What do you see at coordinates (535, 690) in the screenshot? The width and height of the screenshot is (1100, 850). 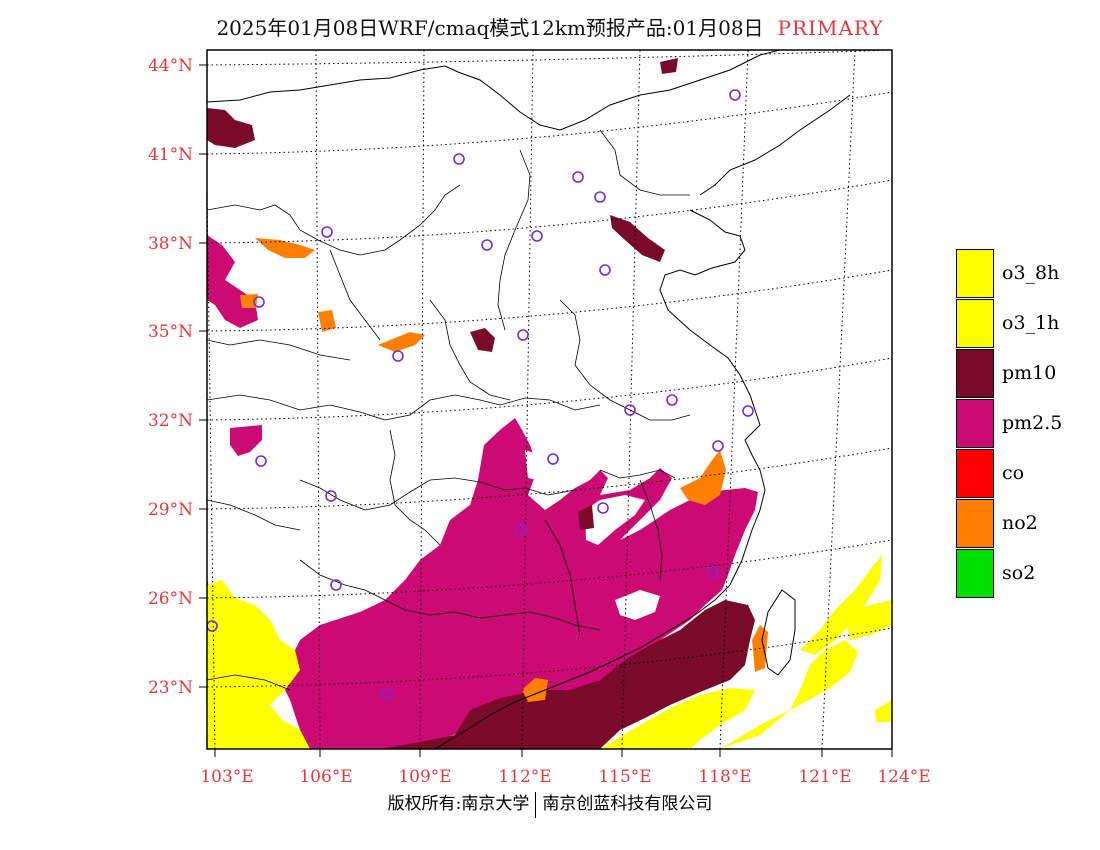 I see `no2-guangdong` at bounding box center [535, 690].